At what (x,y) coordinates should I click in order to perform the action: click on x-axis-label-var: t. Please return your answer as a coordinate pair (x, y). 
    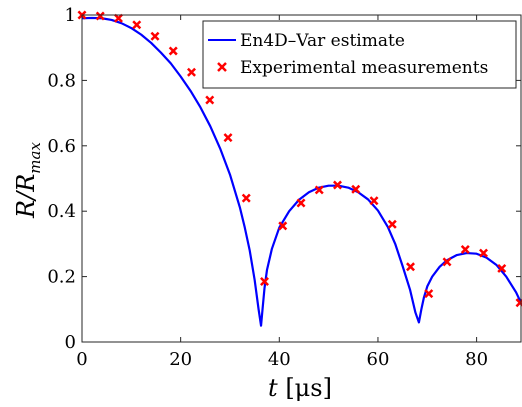
    Looking at the image, I should click on (273, 388).